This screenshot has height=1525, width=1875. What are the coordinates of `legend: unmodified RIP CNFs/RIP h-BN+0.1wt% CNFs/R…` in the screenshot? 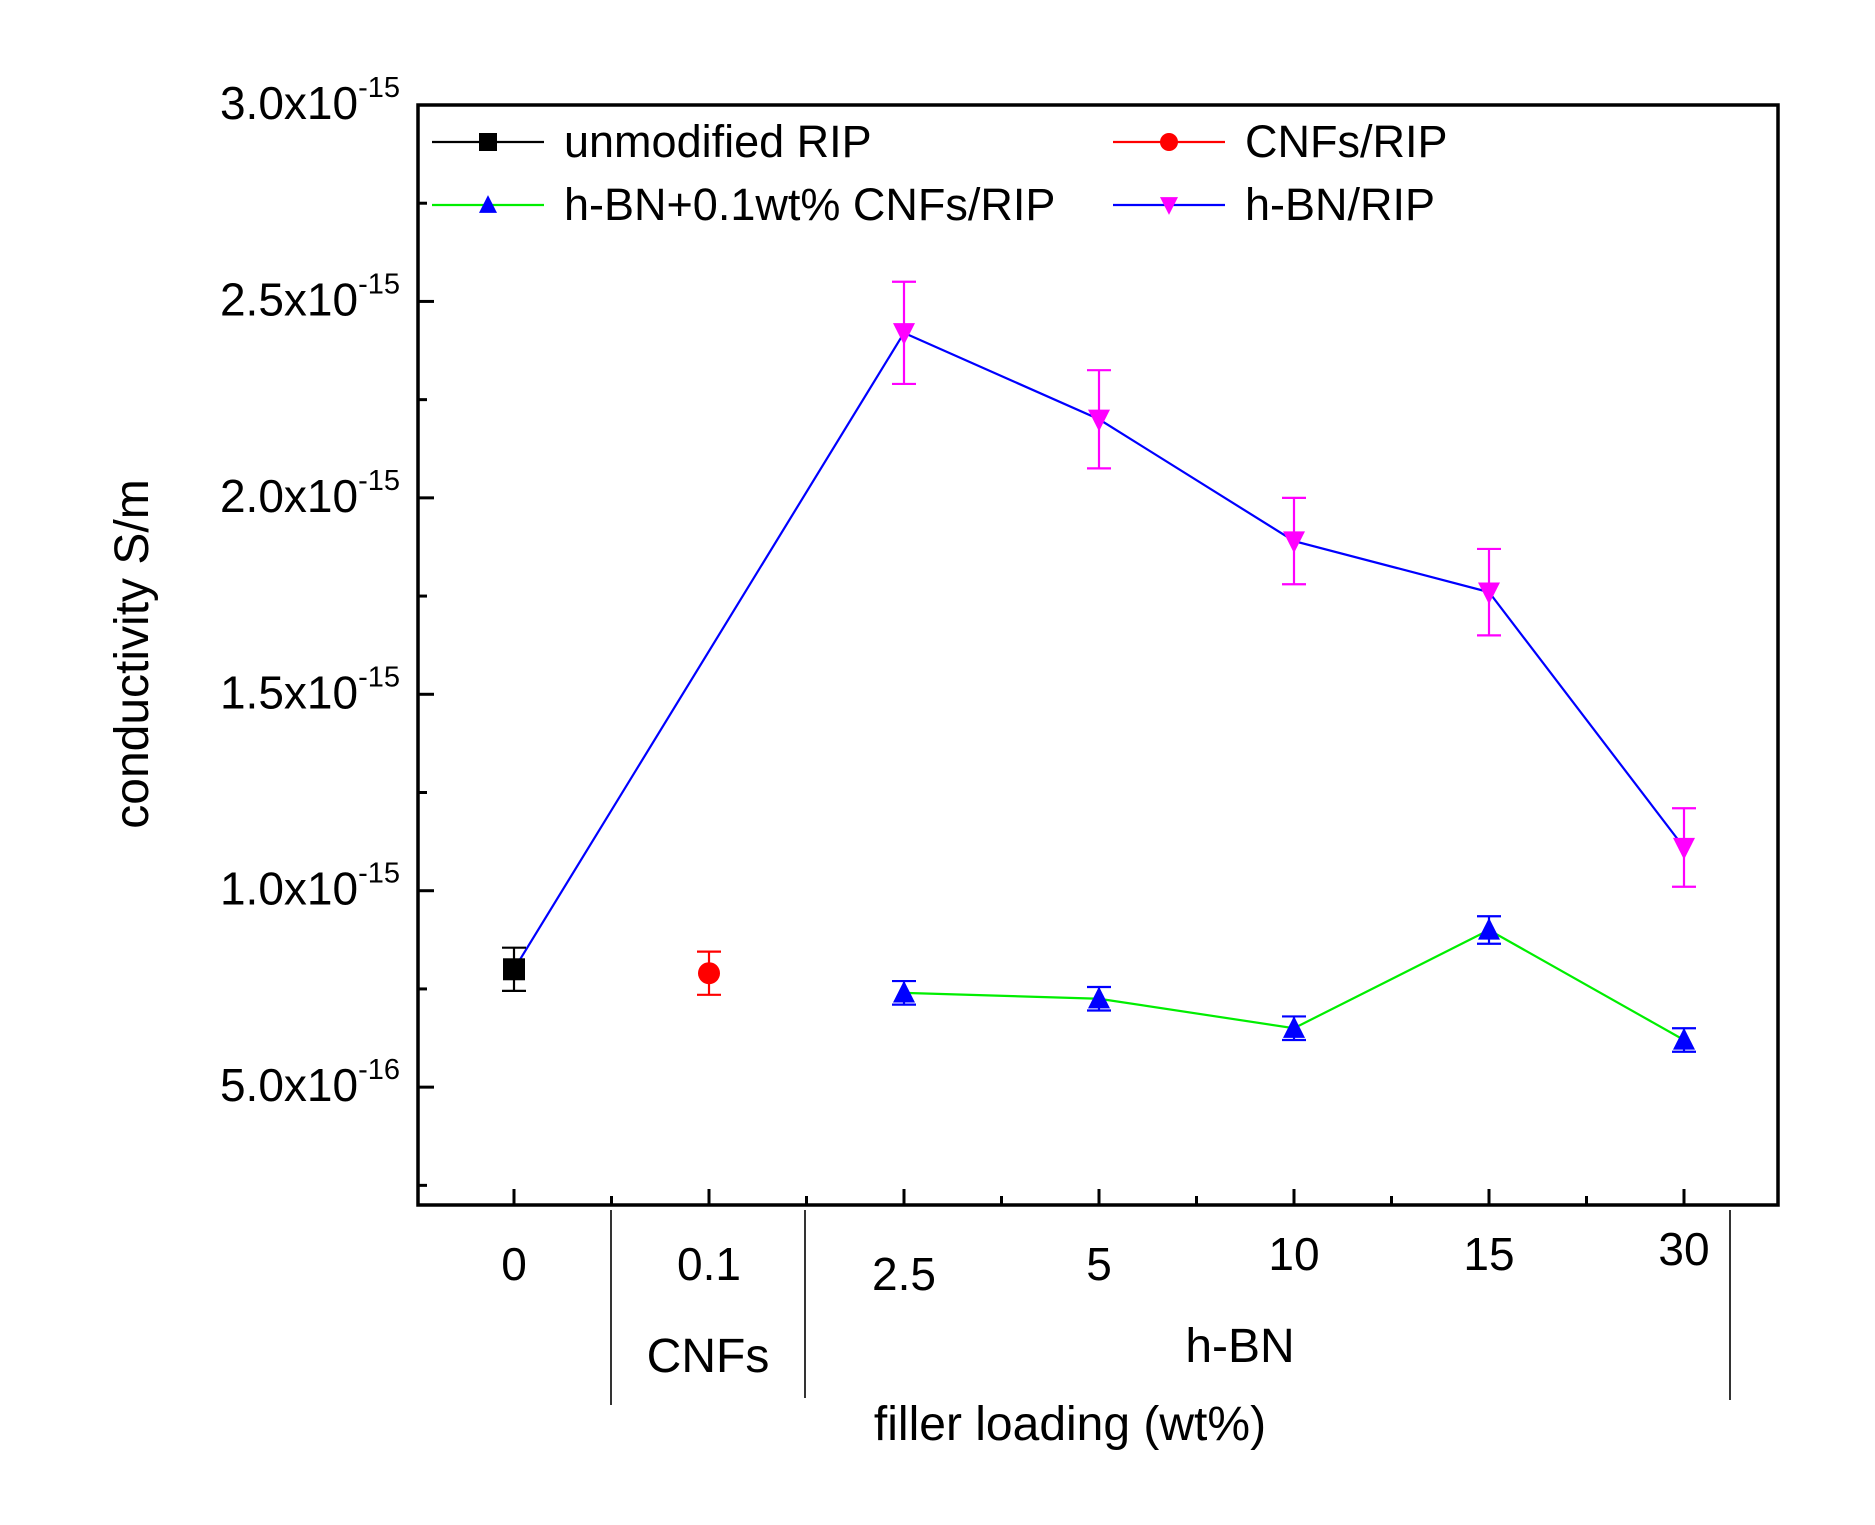 It's located at (940, 173).